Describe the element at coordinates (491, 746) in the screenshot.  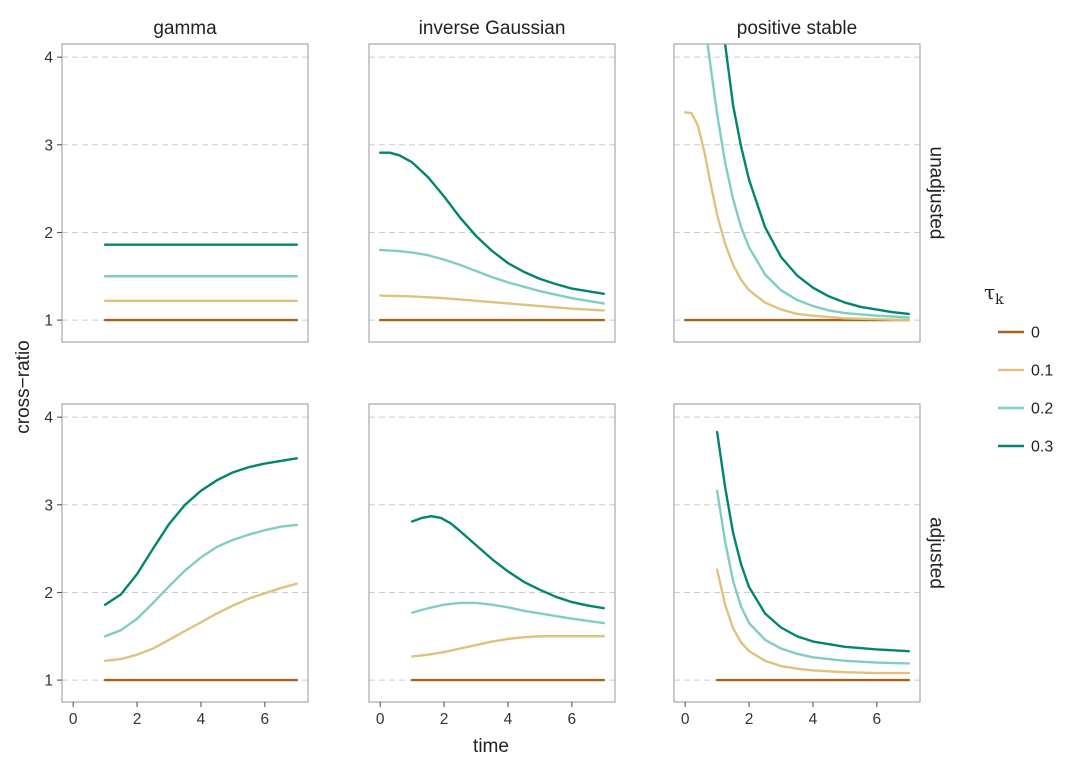
I see `x-axis-title: time` at that location.